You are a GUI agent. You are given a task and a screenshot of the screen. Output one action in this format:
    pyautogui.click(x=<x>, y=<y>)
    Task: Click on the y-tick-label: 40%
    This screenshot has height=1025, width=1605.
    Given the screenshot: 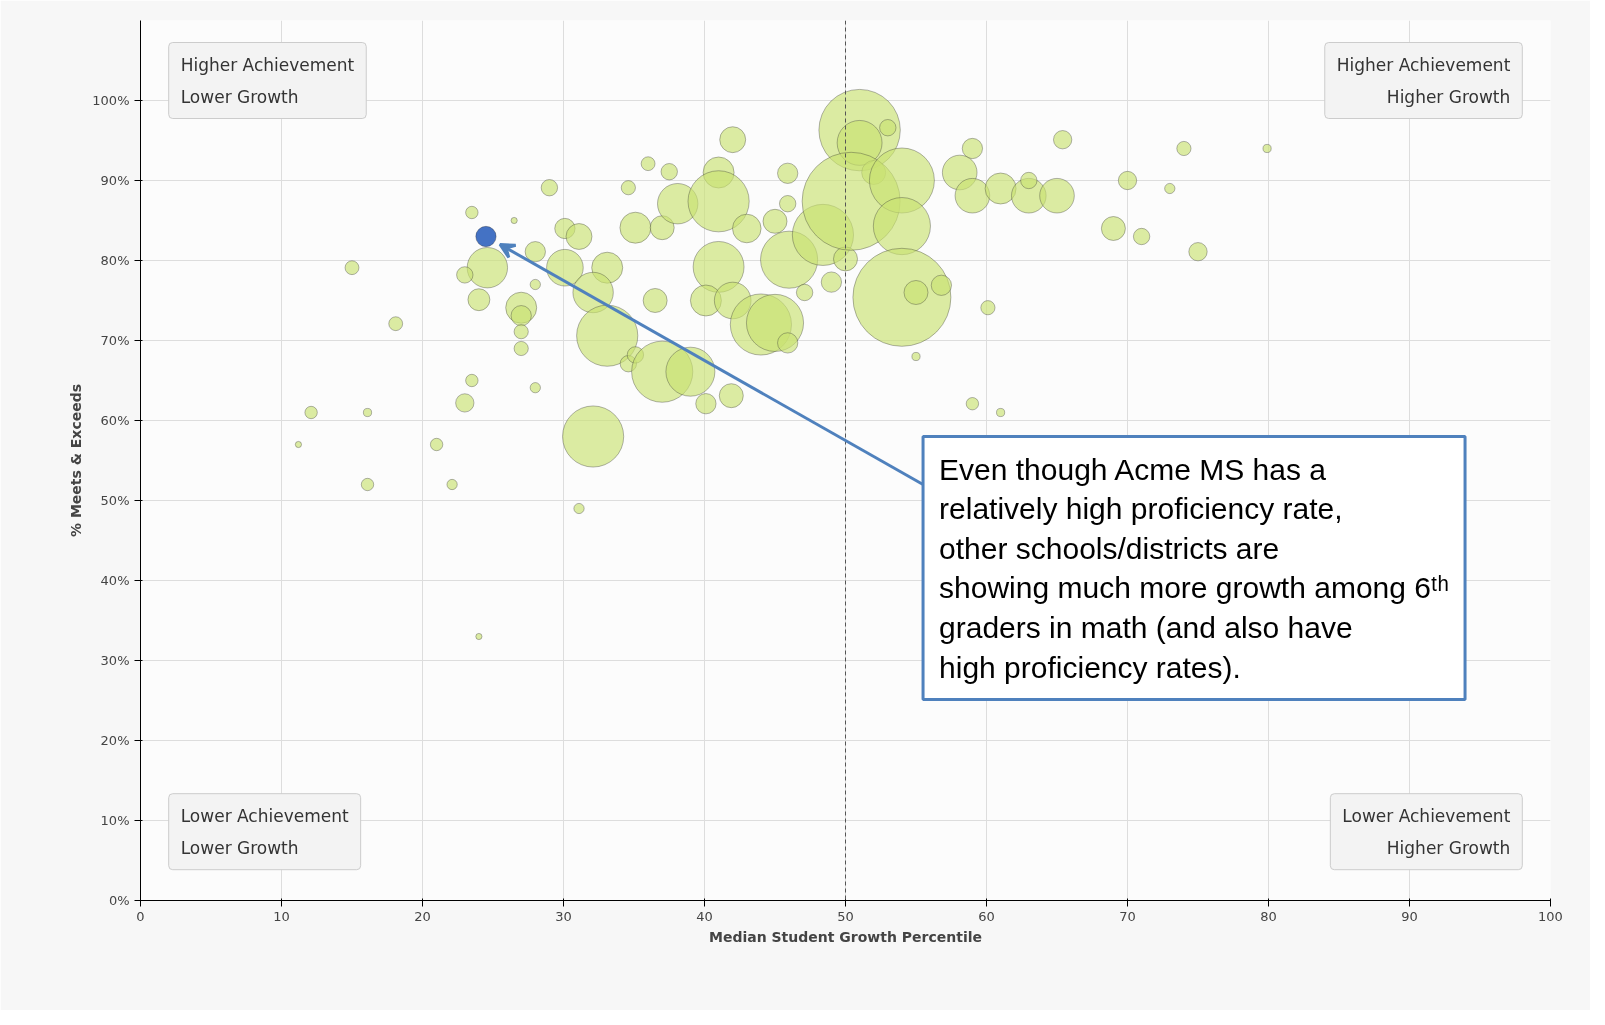 What is the action you would take?
    pyautogui.click(x=115, y=580)
    